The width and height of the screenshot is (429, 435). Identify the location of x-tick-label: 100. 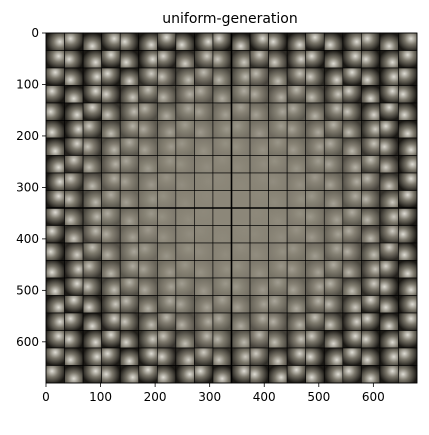
(100, 397).